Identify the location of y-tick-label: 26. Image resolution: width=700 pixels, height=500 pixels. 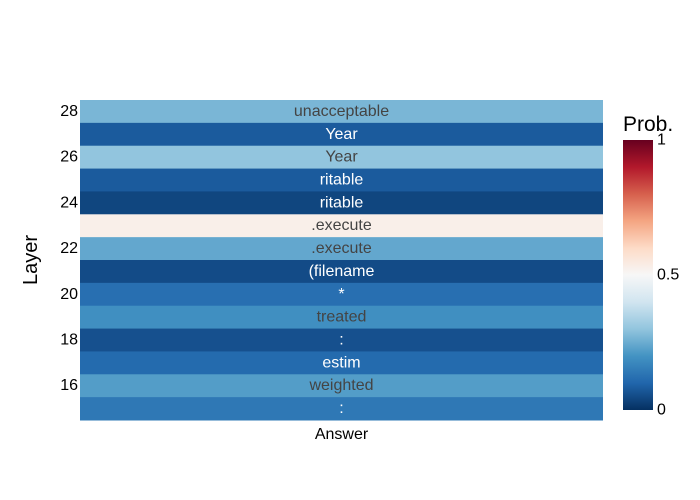
(69, 157).